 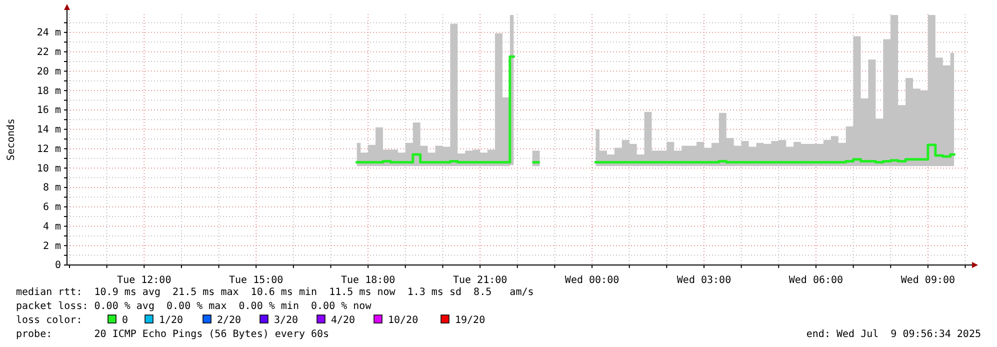 I want to click on text: 3/20, so click(x=286, y=320).